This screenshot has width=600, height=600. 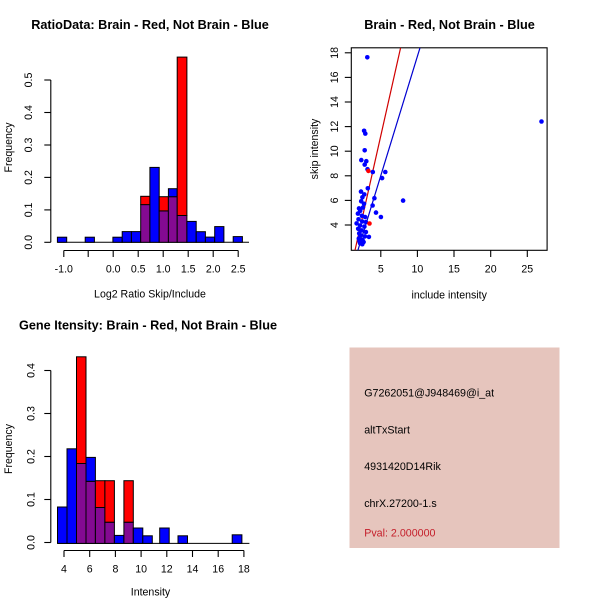 What do you see at coordinates (491, 270) in the screenshot?
I see `svg-text: 20` at bounding box center [491, 270].